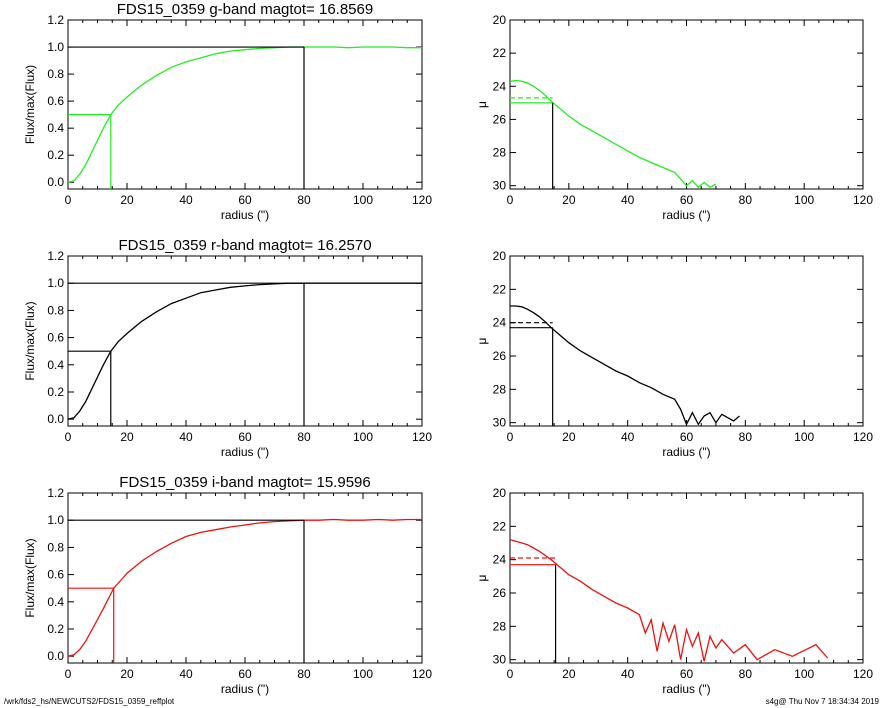 The height and width of the screenshot is (708, 885). What do you see at coordinates (55, 283) in the screenshot?
I see `y-tick-label: 1.0` at bounding box center [55, 283].